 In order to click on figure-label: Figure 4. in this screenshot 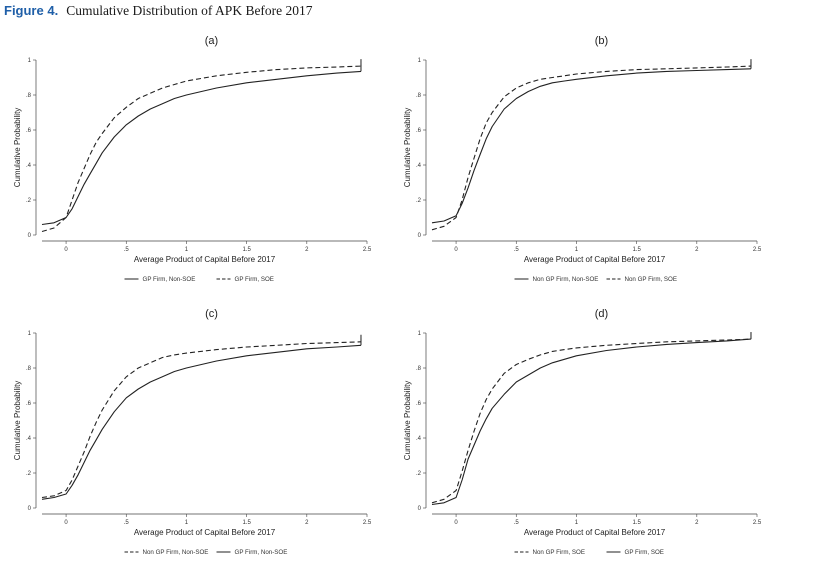, I will do `click(31, 10)`.